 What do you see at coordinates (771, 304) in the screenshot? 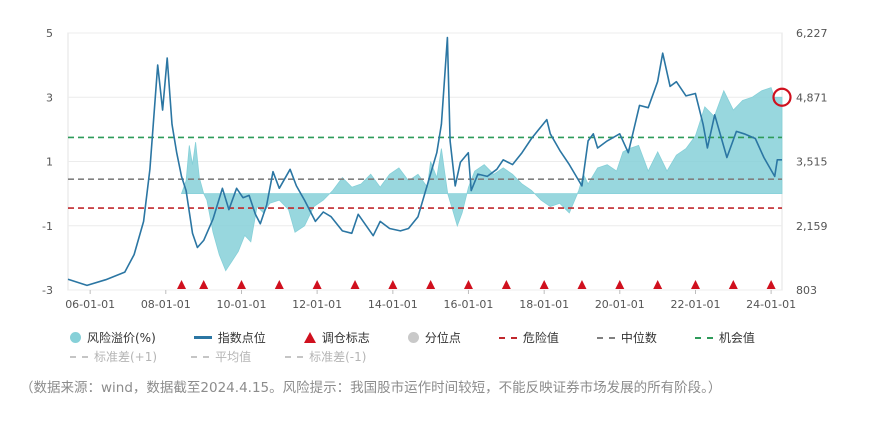
I see `x-tick-label: 24-01-01` at bounding box center [771, 304].